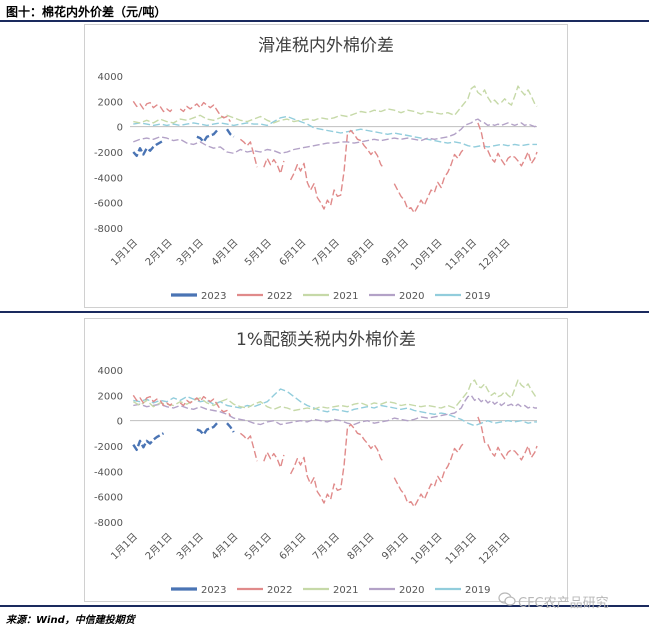 This screenshot has height=628, width=649. I want to click on watermark-text: CFC农产品研究, so click(563, 603).